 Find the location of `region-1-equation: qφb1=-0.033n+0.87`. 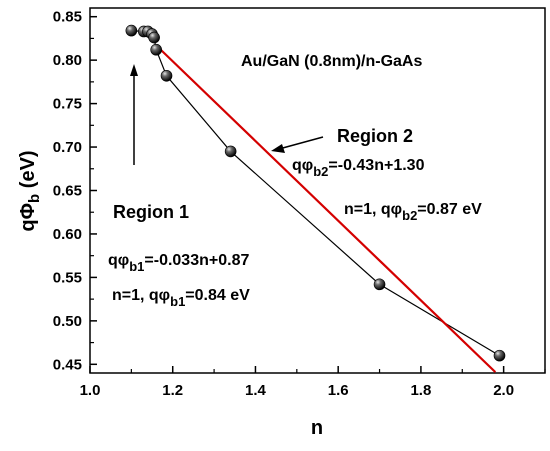

region-1-equation: qφb1=-0.033n+0.87 is located at coordinates (178, 263).